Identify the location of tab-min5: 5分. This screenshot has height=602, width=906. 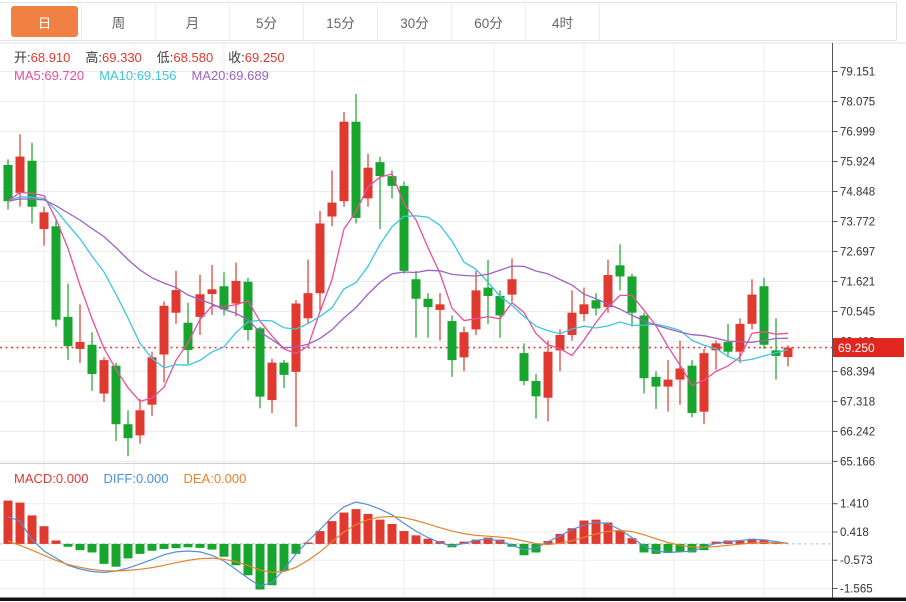
(267, 21).